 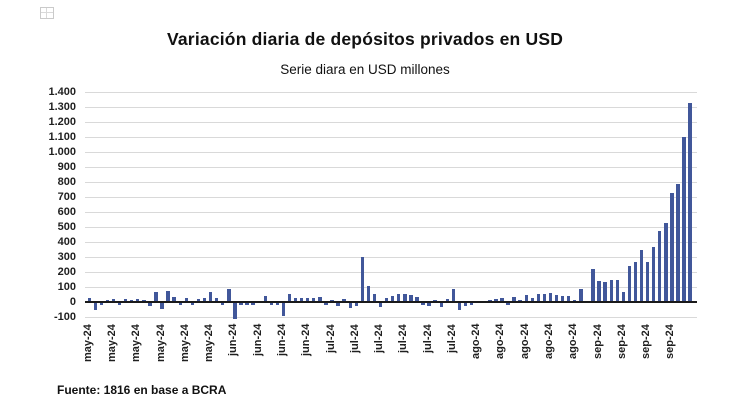 I want to click on y-axis-label: 1.000, so click(x=62, y=152).